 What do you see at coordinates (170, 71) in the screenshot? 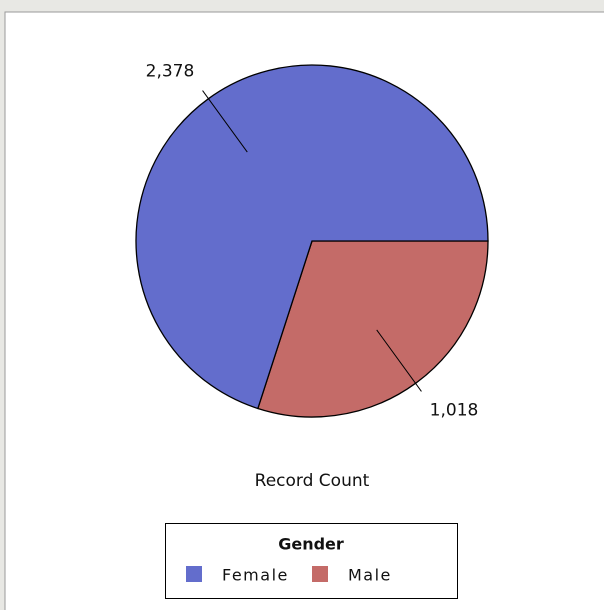
I see `data-label: 2,378` at bounding box center [170, 71].